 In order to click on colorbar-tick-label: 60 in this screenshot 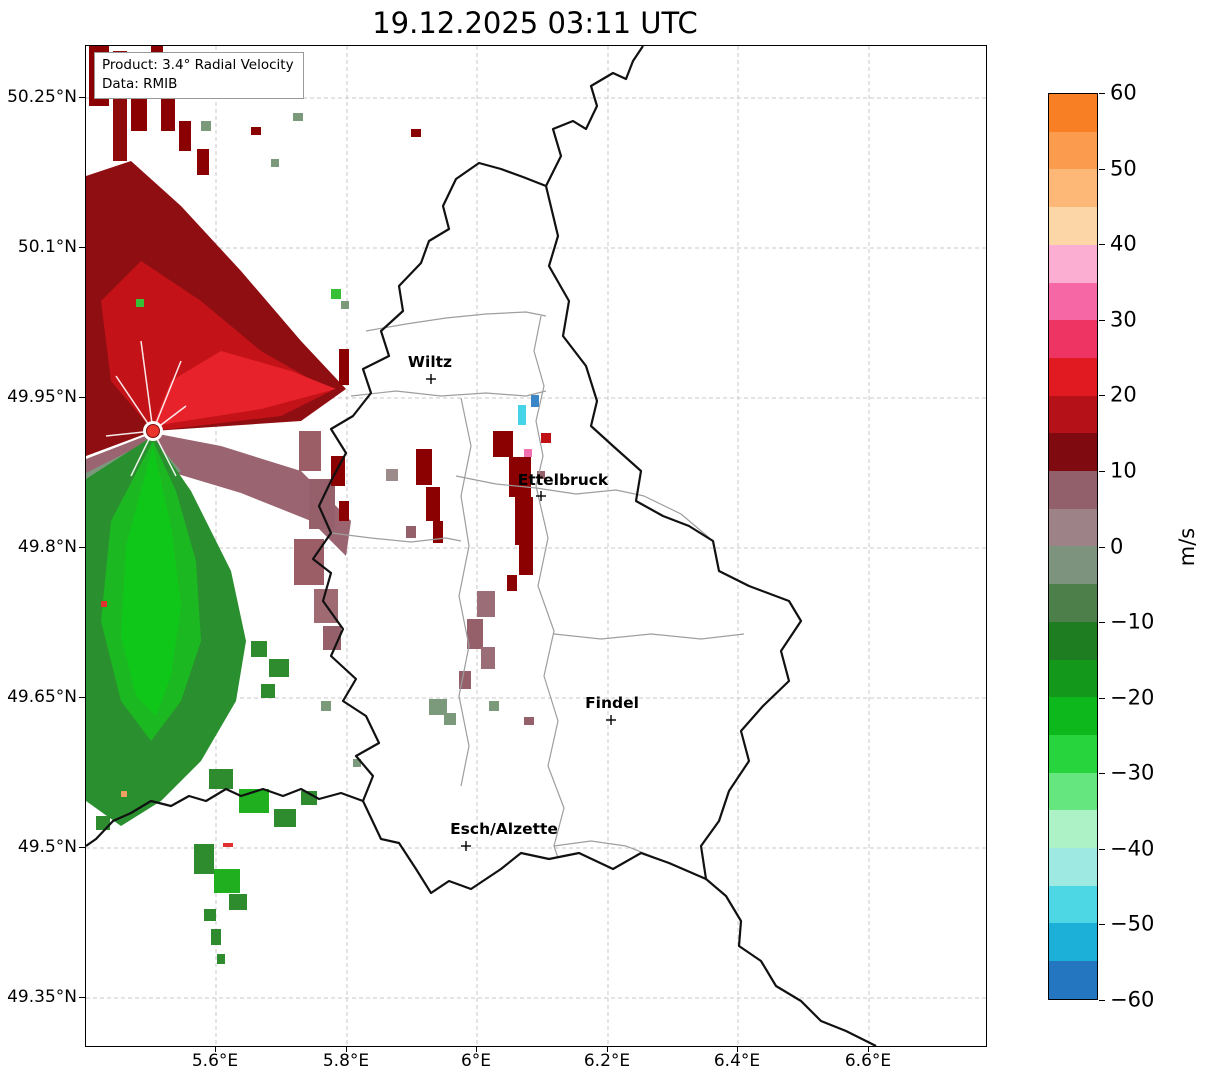, I will do `click(1123, 92)`.